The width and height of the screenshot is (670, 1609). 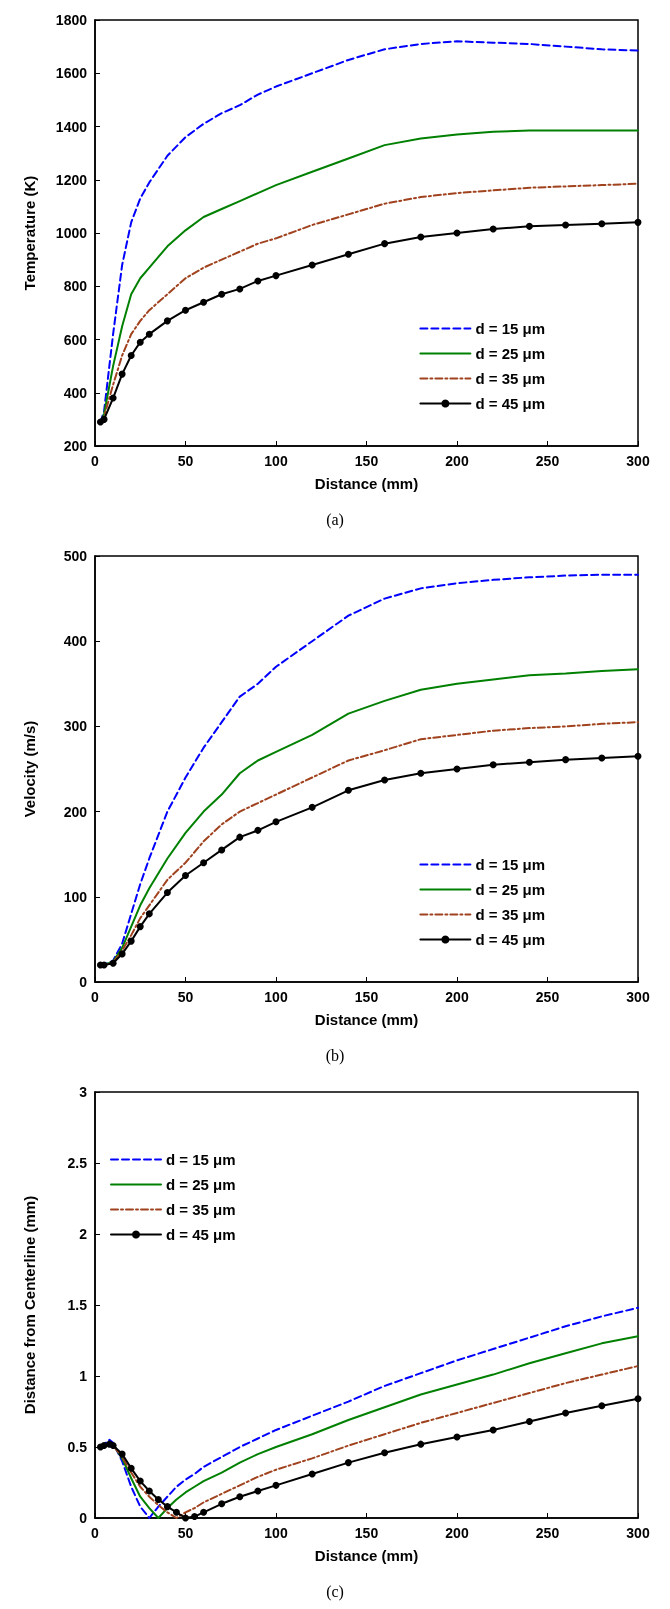 I want to click on y-tick-label: 100, so click(x=75, y=896).